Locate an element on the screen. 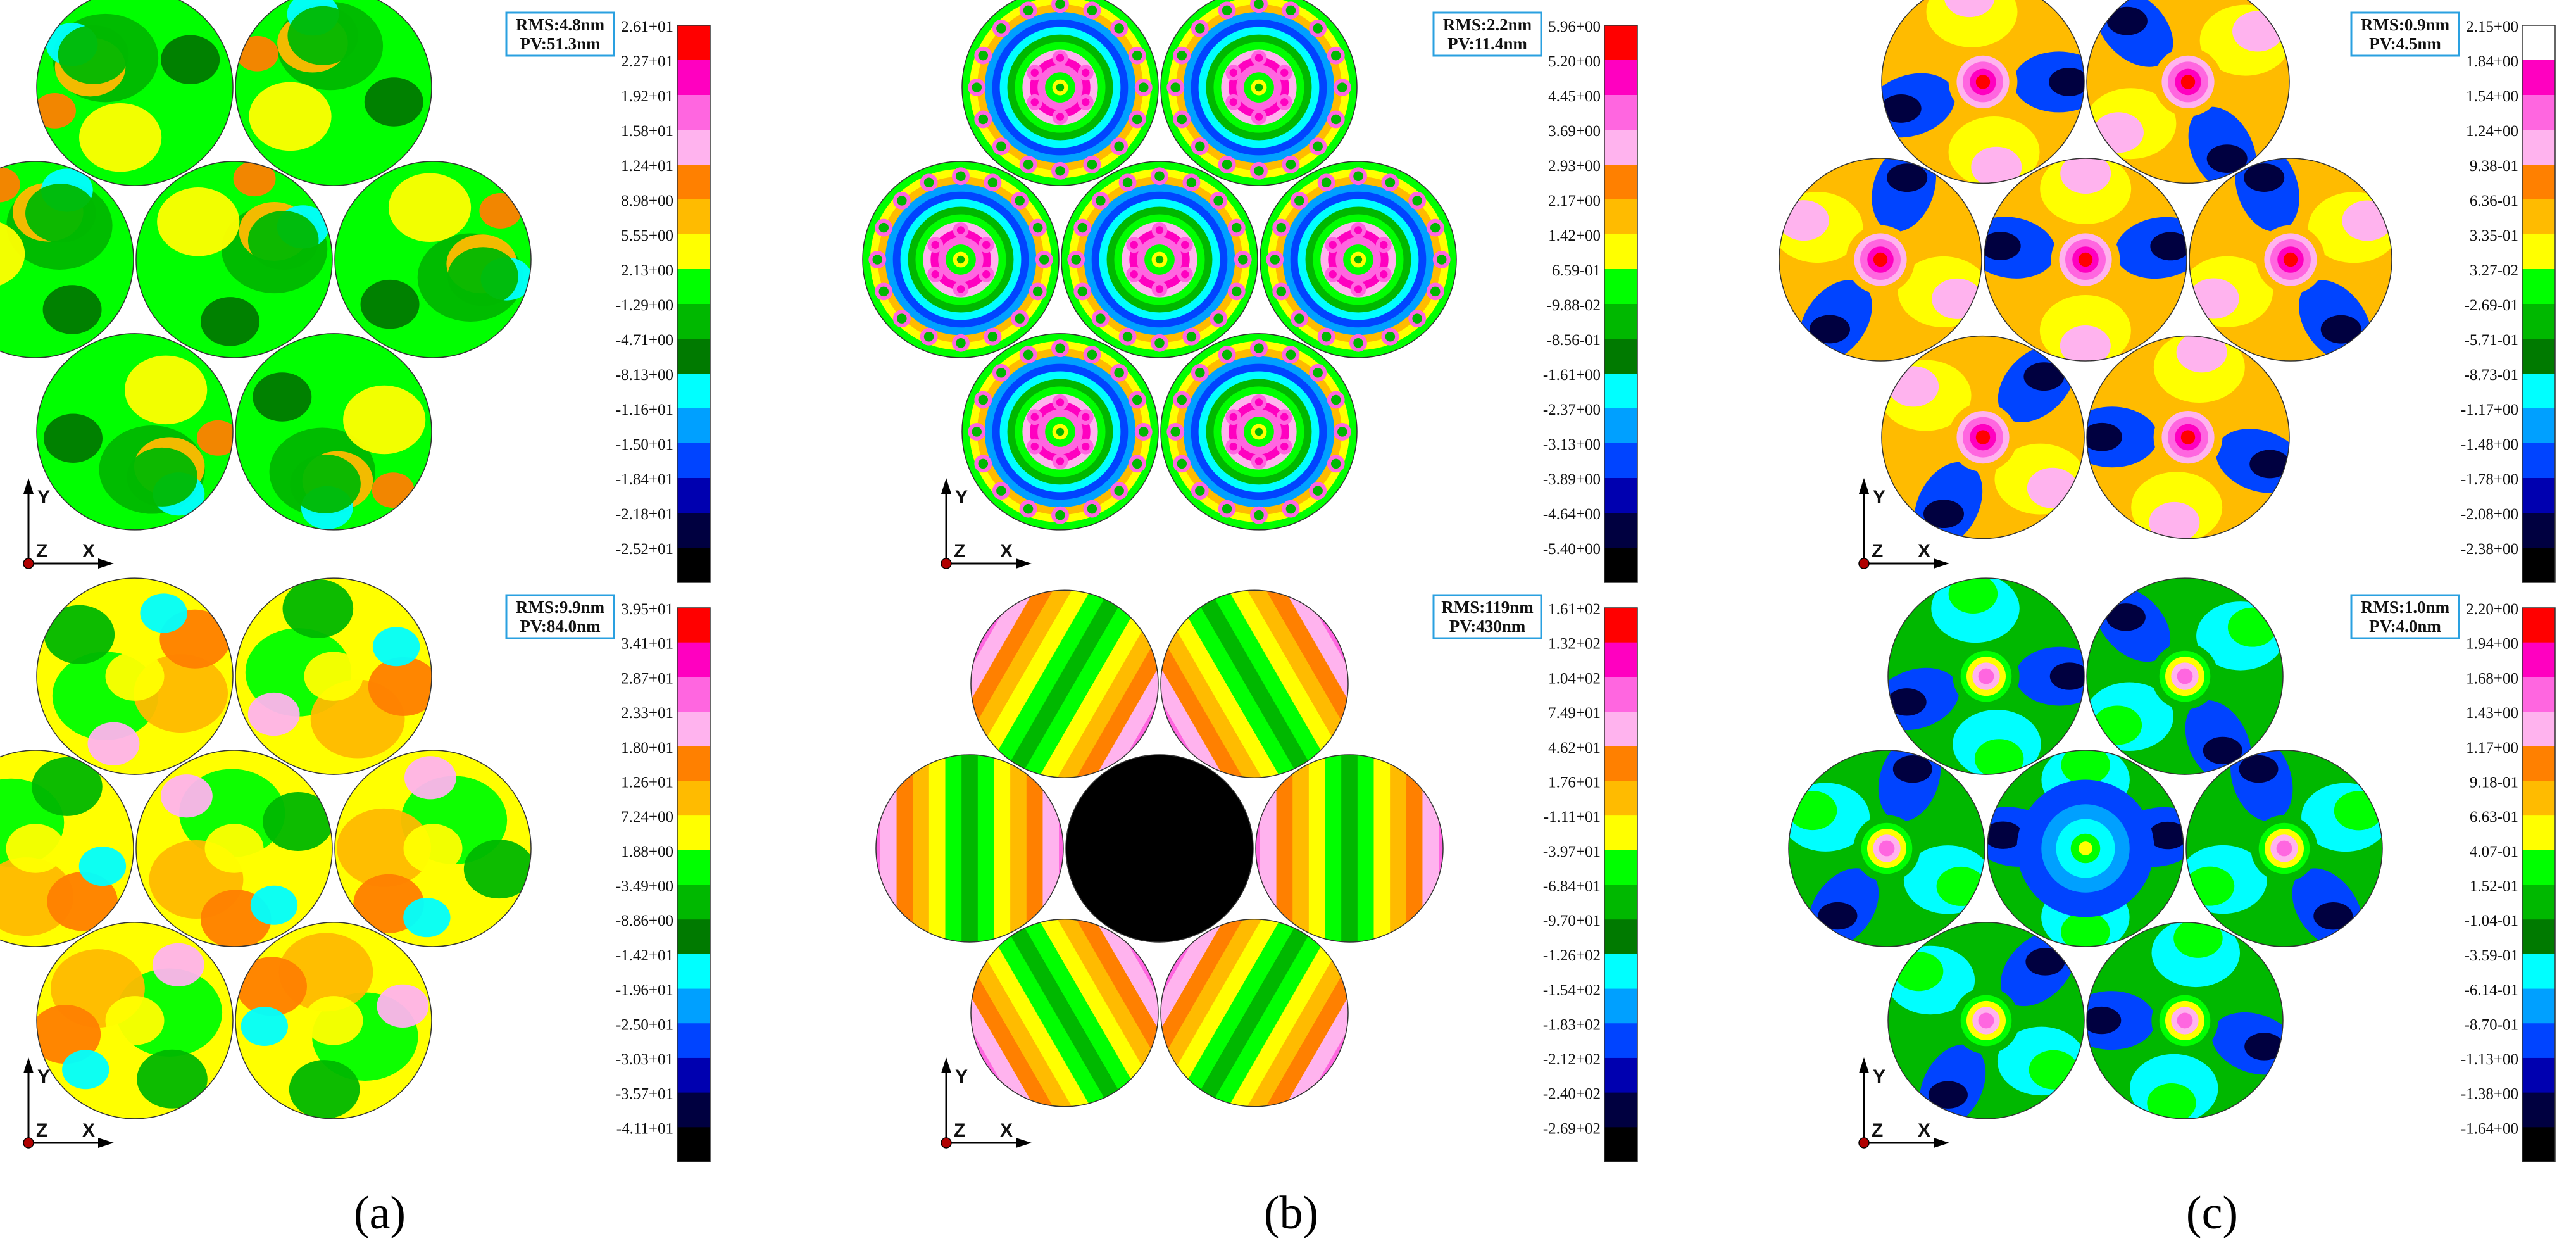 The image size is (2576, 1253). colorbar-tick-label: -1.83+02 is located at coordinates (1572, 1025).